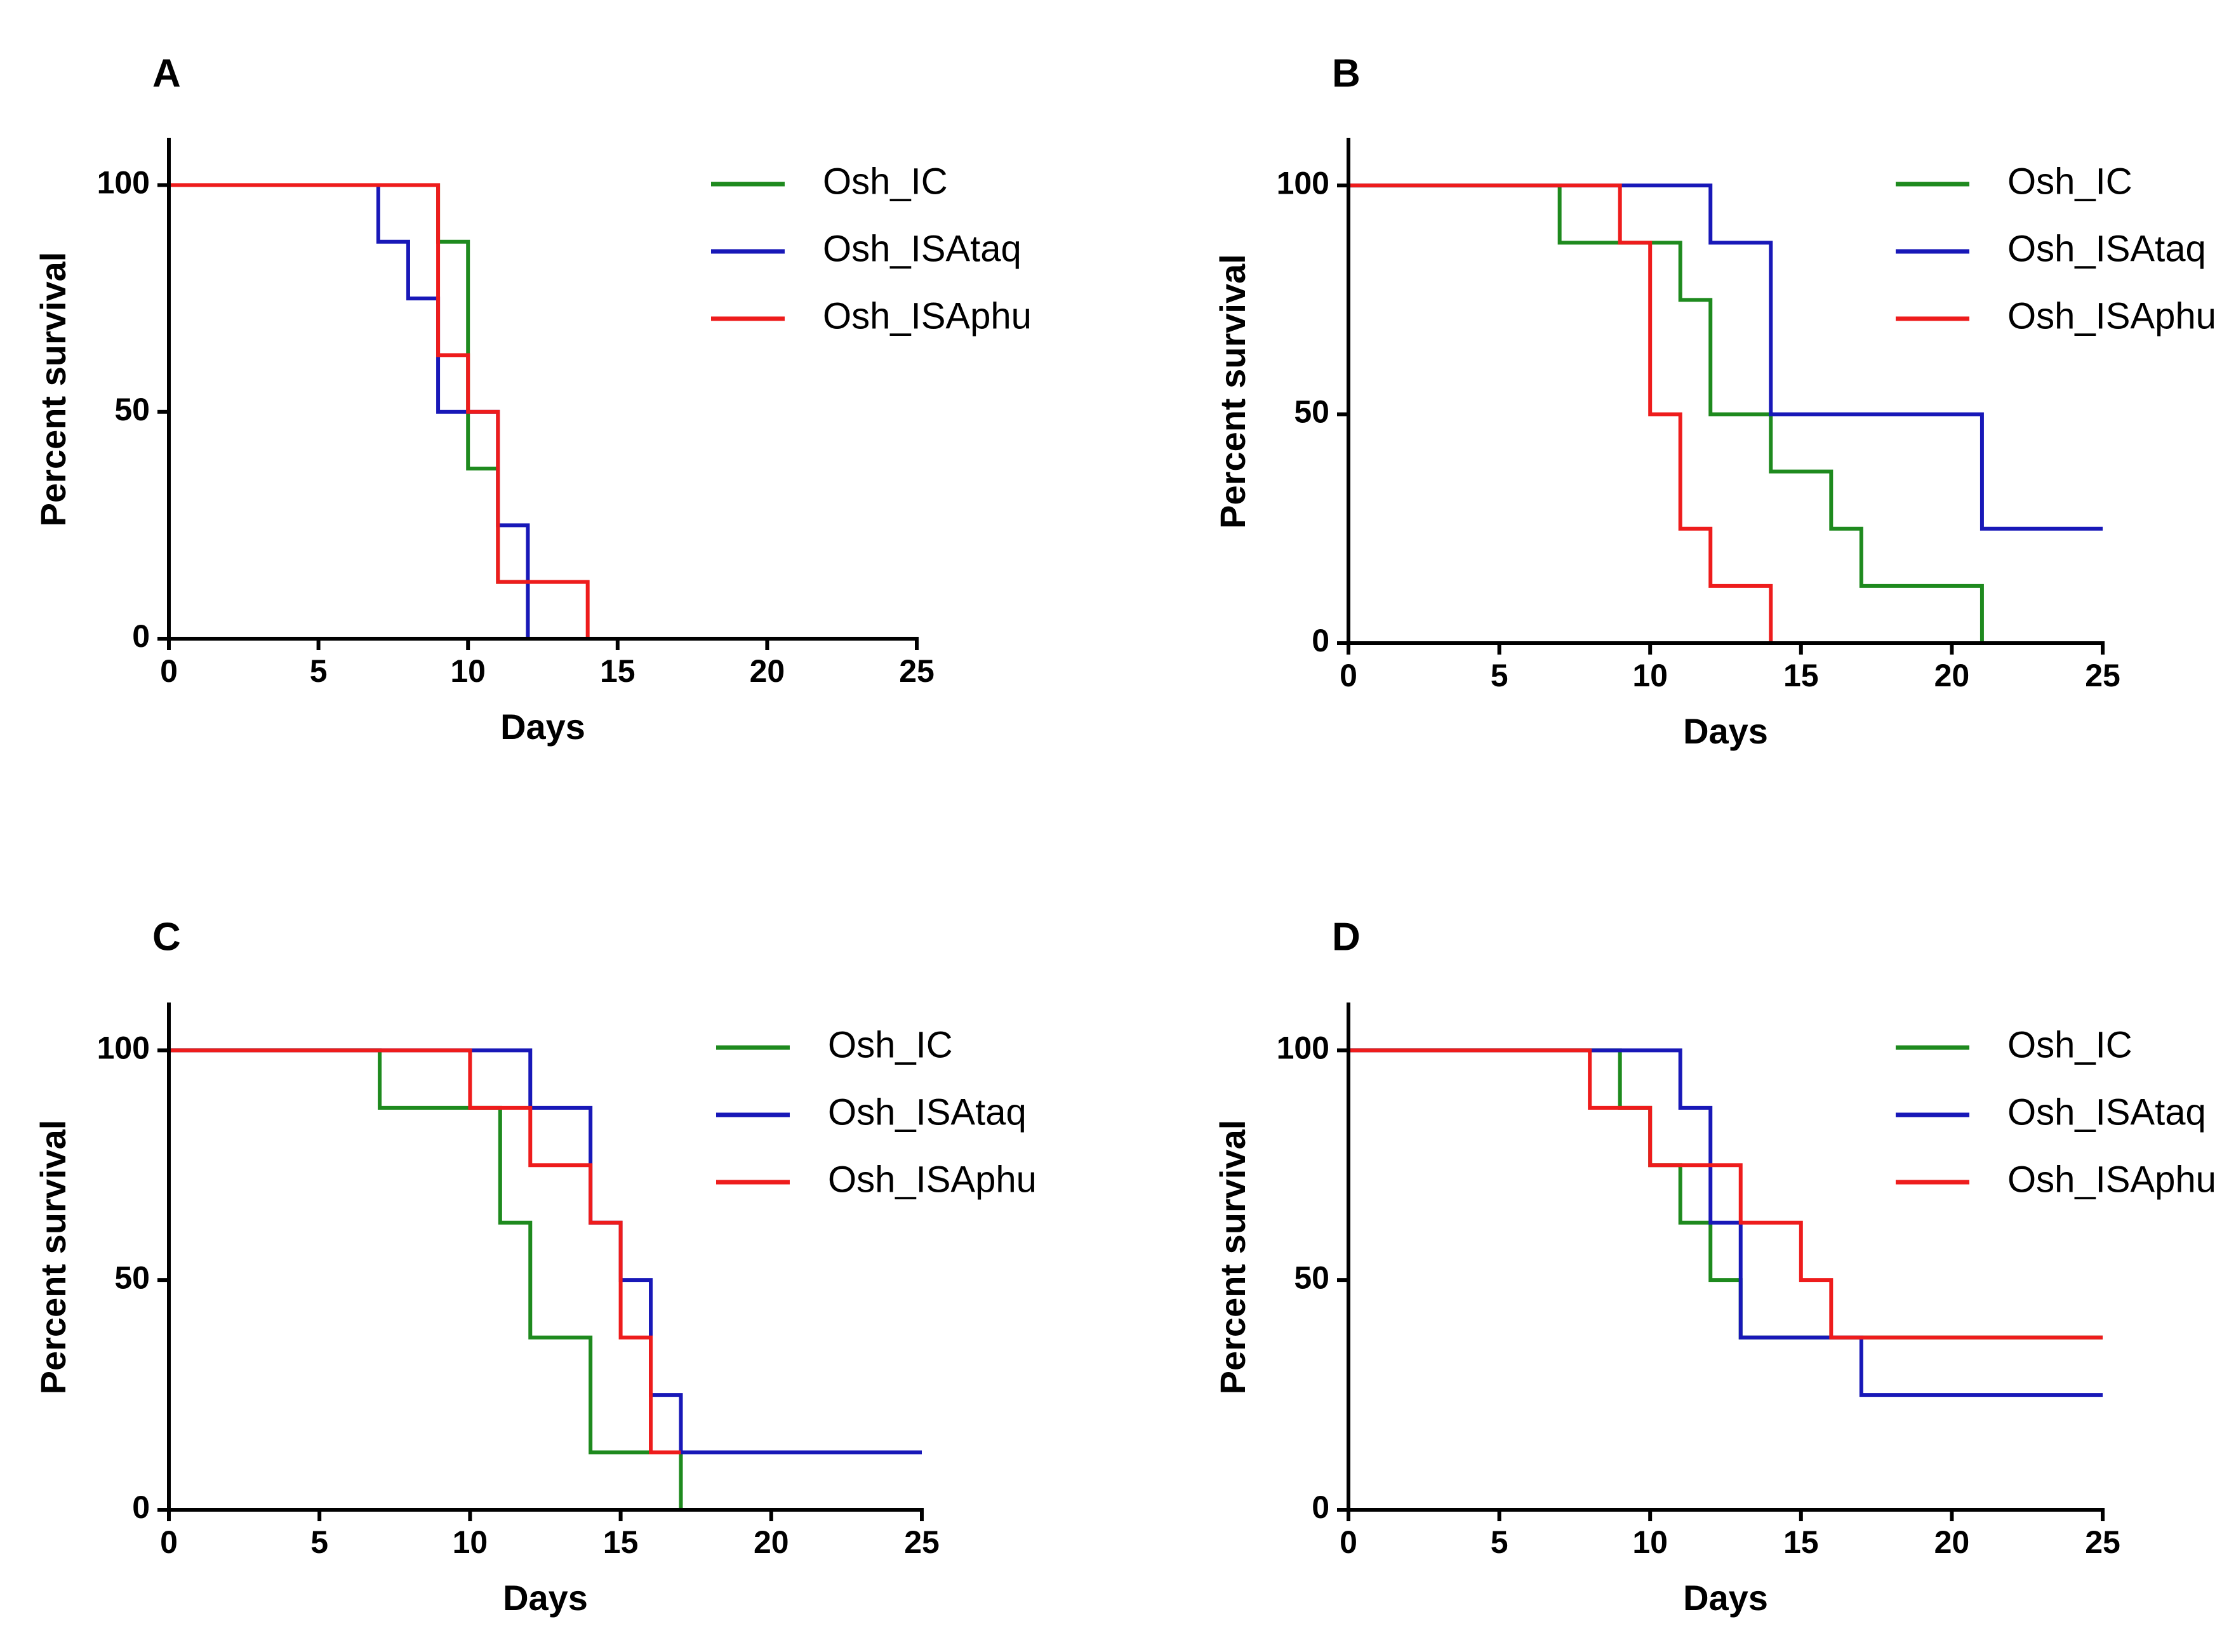 This screenshot has width=2236, height=1652. What do you see at coordinates (166, 937) in the screenshot?
I see `panel-label: C` at bounding box center [166, 937].